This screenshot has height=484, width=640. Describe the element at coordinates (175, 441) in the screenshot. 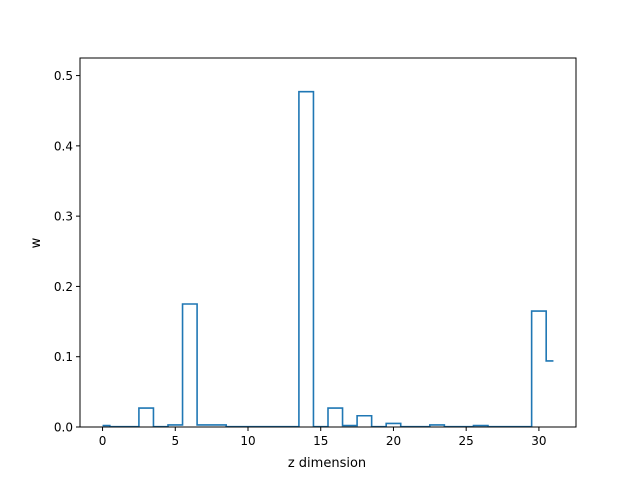

I see `x-tick-label: 5` at that location.